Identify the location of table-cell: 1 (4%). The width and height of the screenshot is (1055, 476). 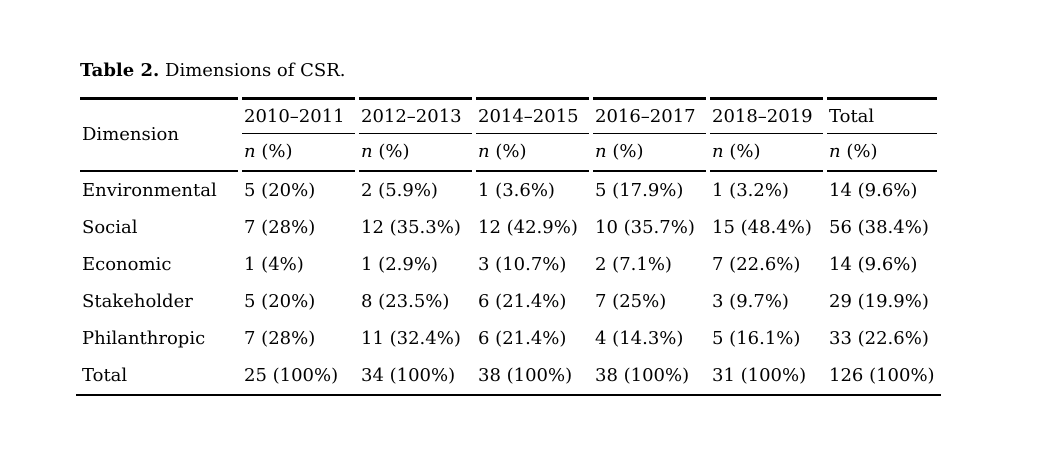
(274, 264).